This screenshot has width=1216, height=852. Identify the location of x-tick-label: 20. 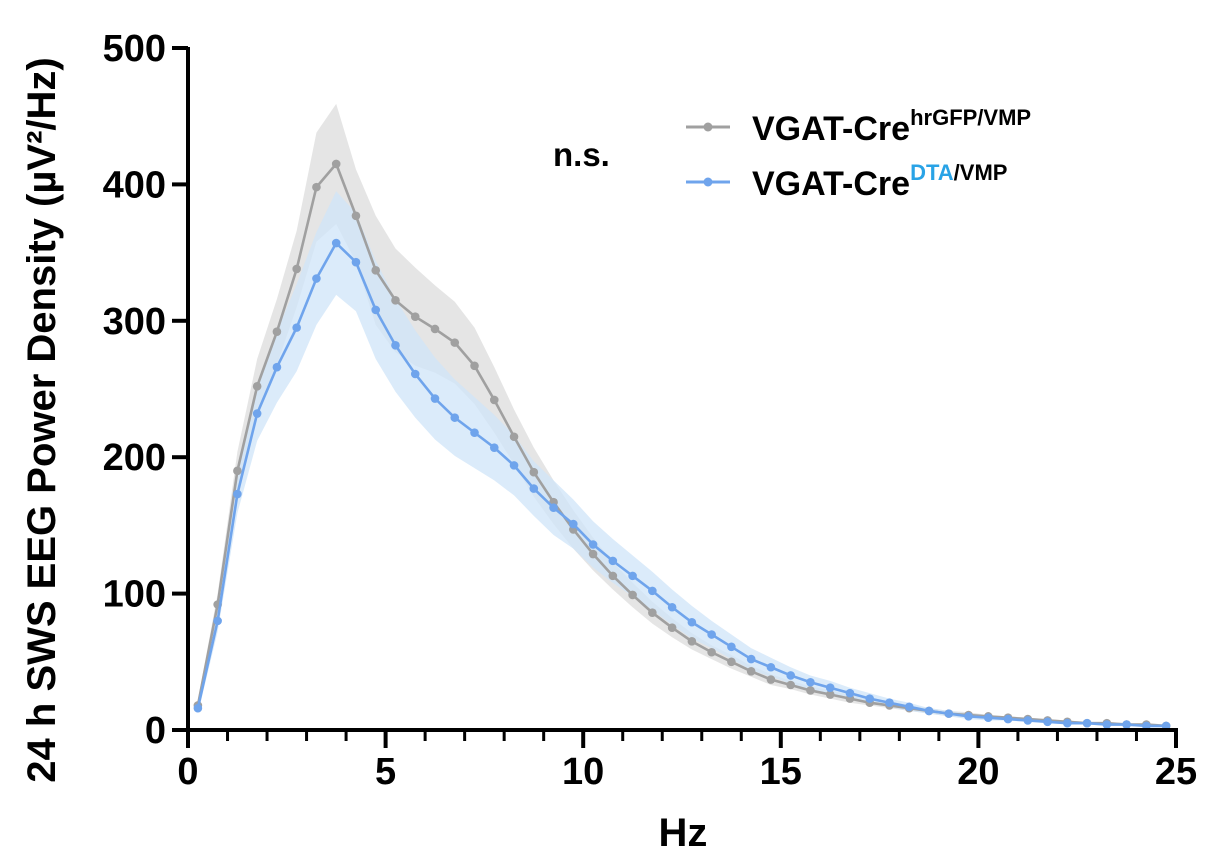
(978, 772).